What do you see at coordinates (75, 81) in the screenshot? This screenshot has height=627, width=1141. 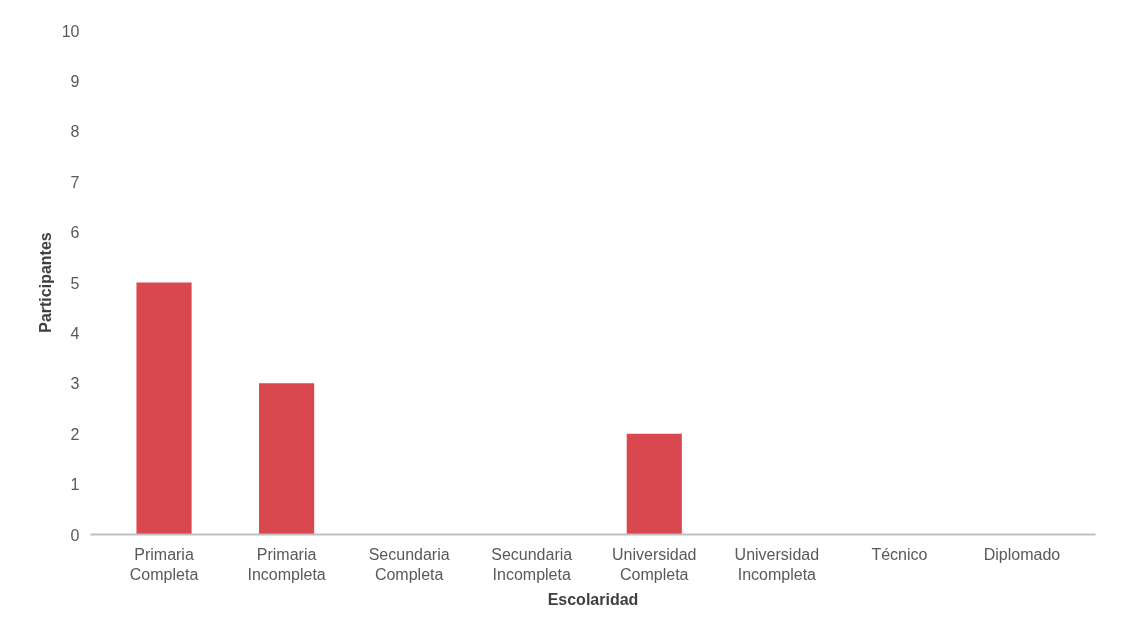 I see `y-tick-label: 9` at bounding box center [75, 81].